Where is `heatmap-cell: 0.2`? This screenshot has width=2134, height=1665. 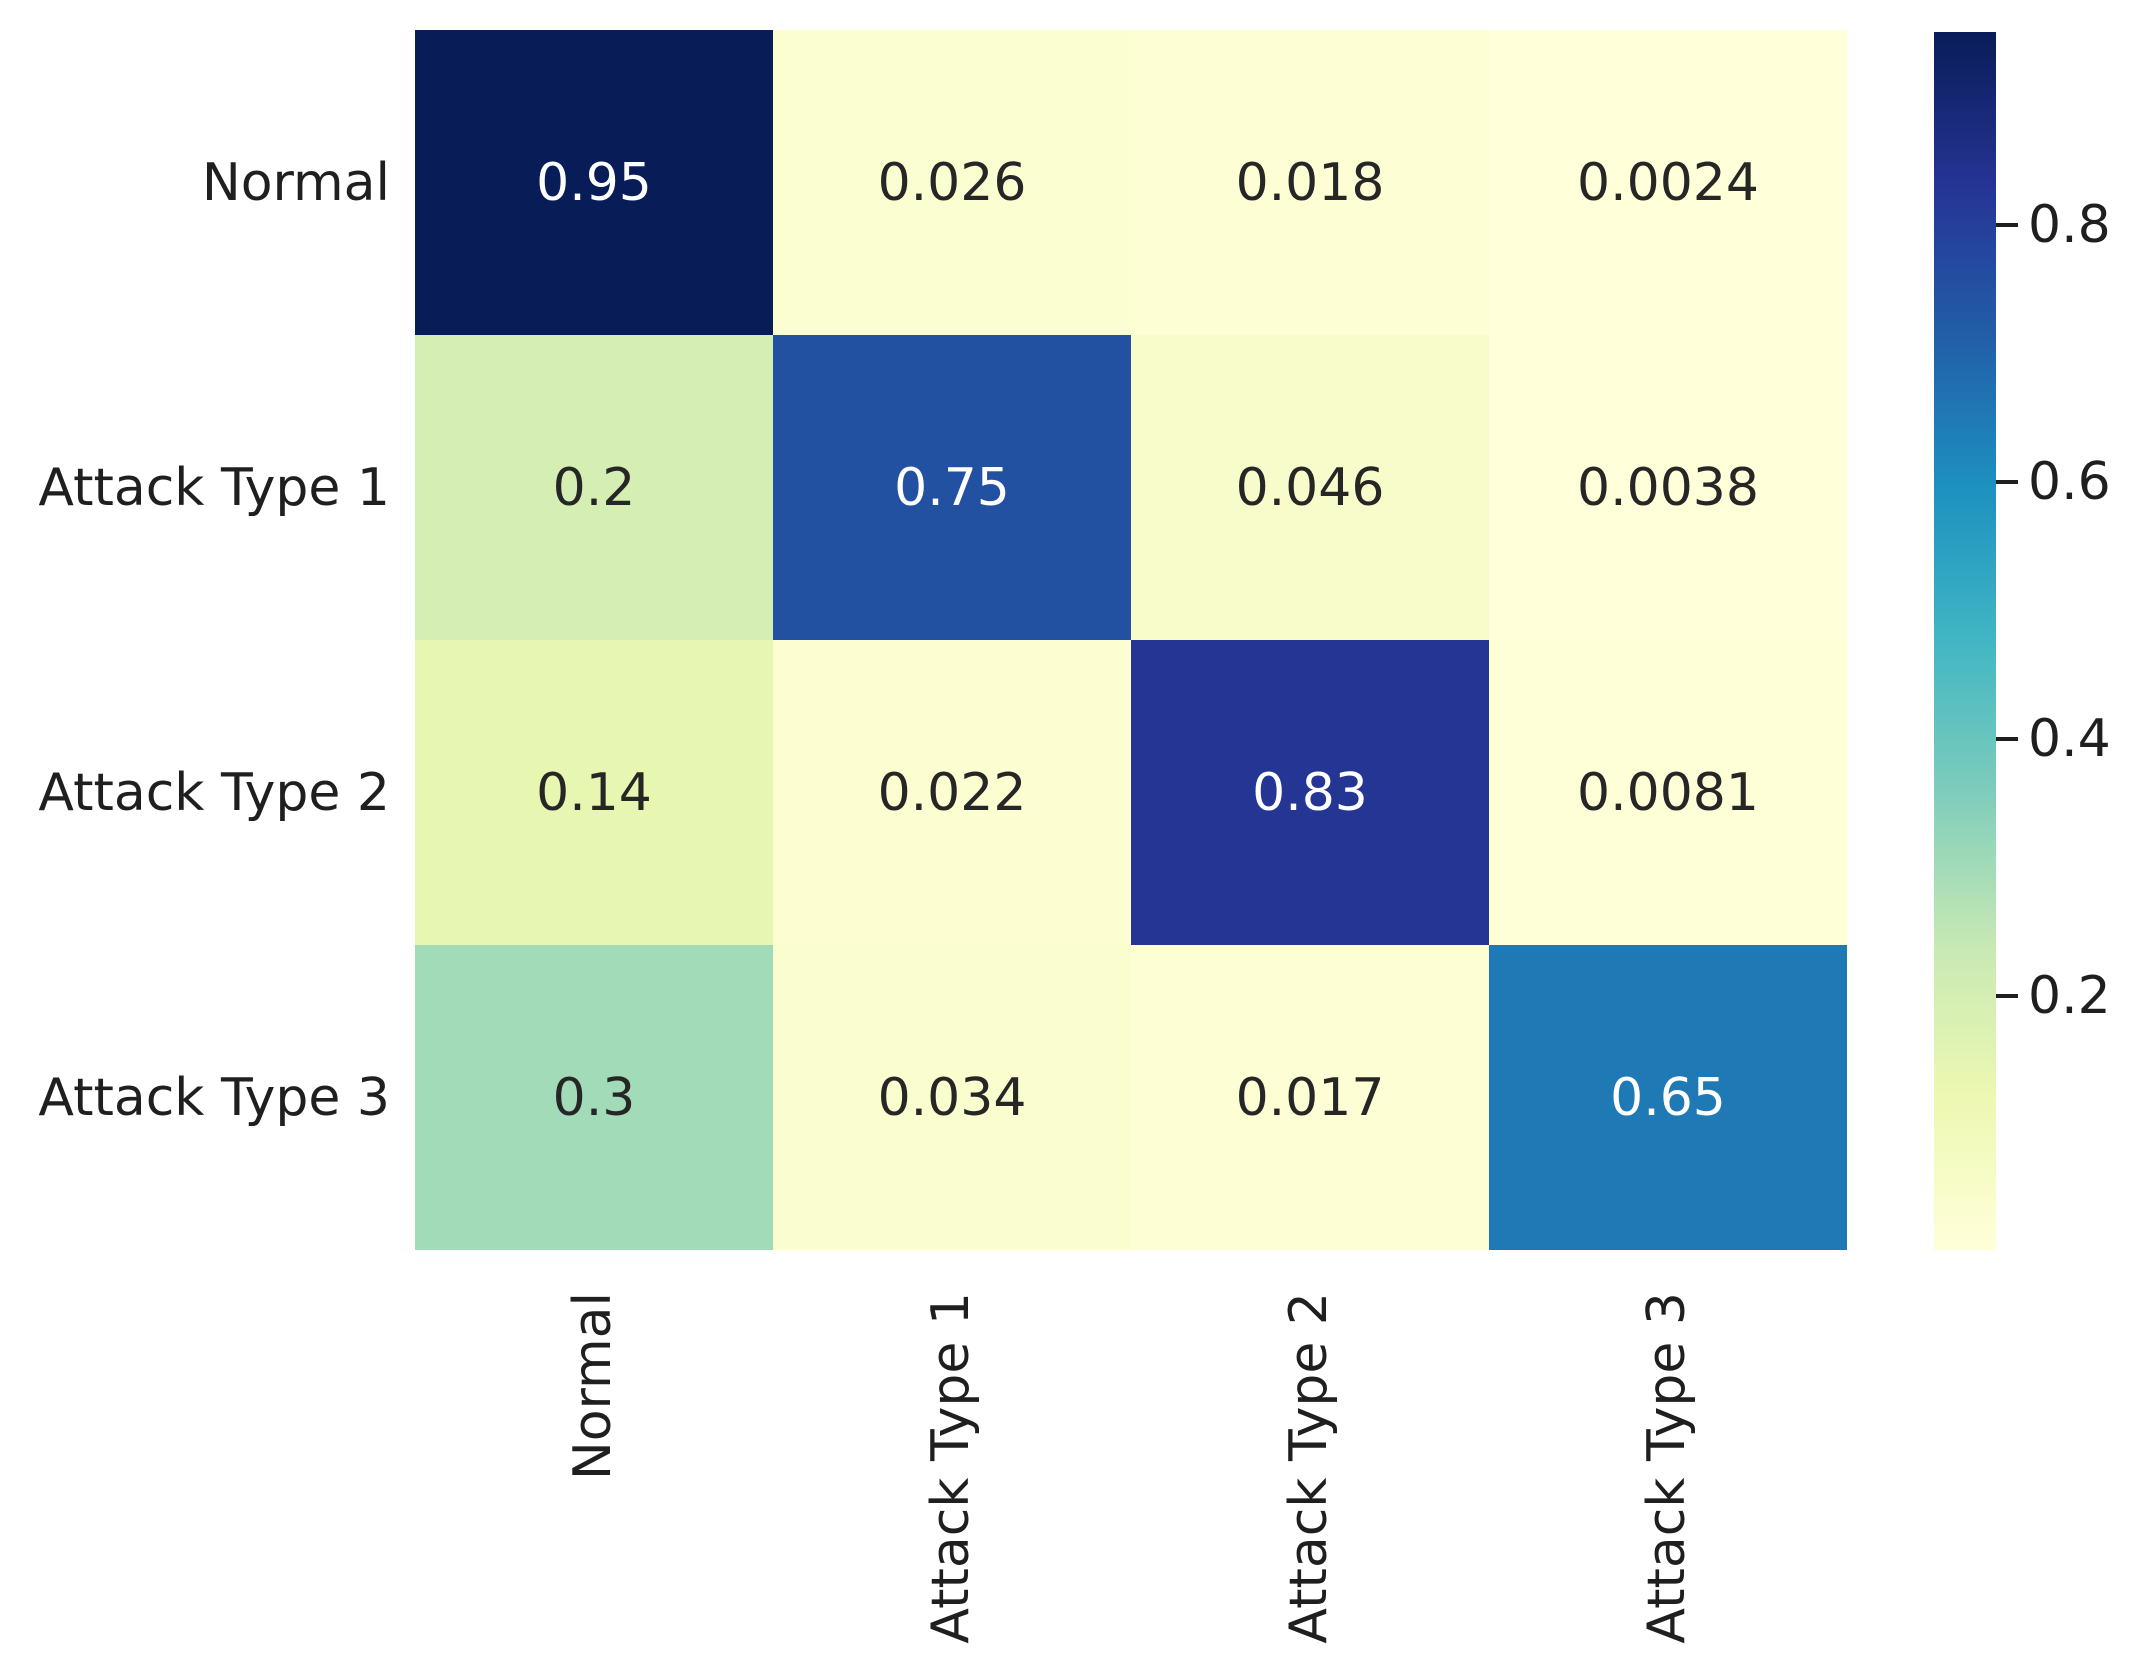
heatmap-cell: 0.2 is located at coordinates (594, 487).